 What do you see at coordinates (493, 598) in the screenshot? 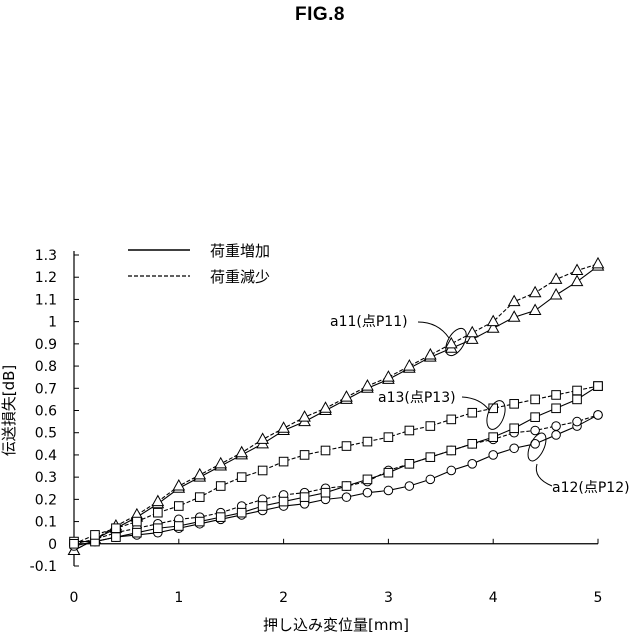
I see `x-tick-label: 4` at bounding box center [493, 598].